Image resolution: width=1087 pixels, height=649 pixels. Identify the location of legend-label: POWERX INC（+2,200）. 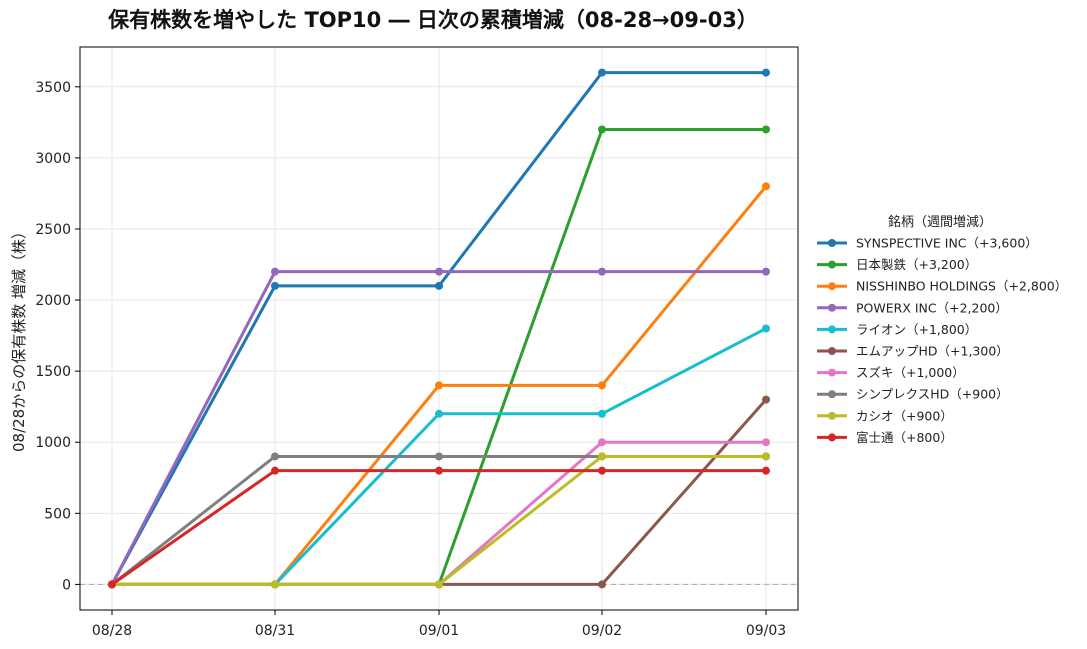
(932, 307).